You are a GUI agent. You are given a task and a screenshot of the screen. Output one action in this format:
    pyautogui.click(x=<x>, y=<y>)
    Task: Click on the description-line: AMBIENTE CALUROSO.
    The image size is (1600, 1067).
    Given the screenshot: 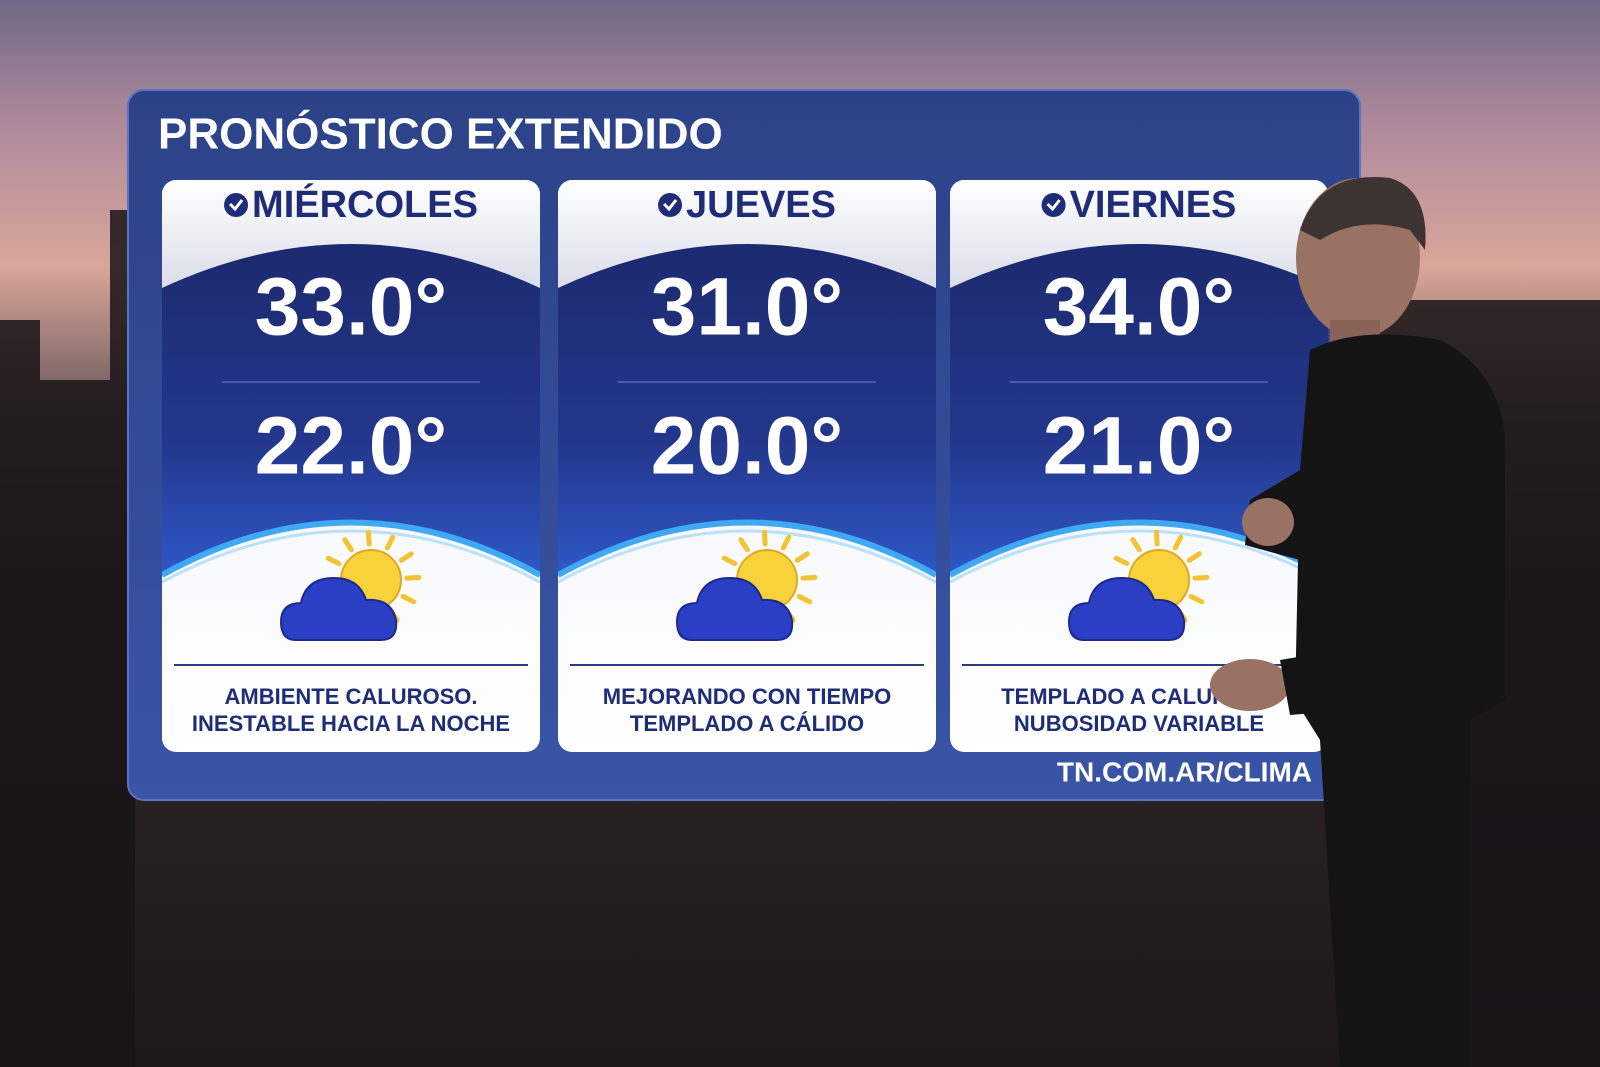 What is the action you would take?
    pyautogui.click(x=351, y=696)
    